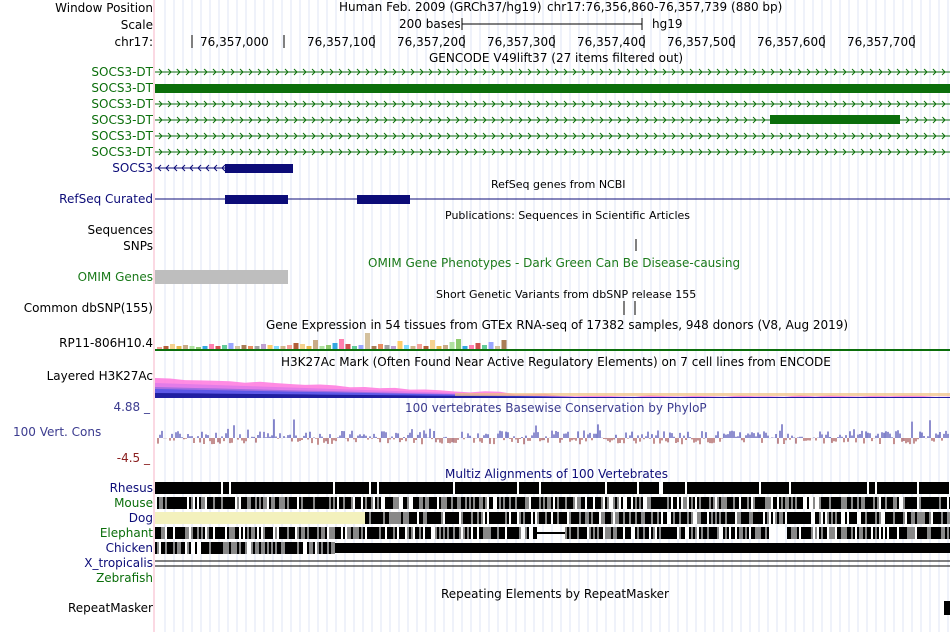 This screenshot has width=950, height=632. Describe the element at coordinates (140, 518) in the screenshot. I see `species-label-dog: Dog` at that location.